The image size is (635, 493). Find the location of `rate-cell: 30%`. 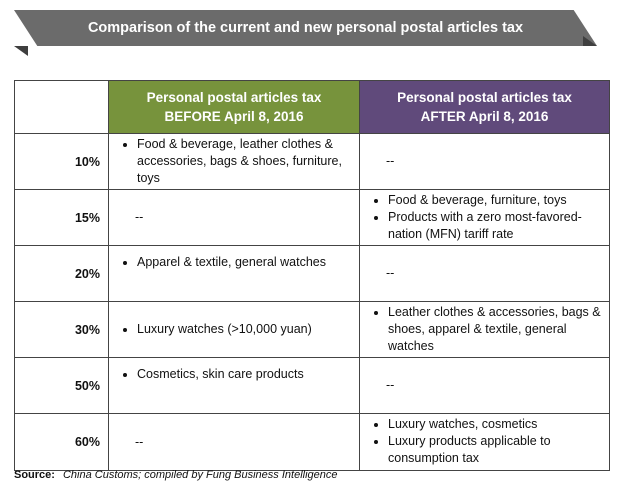

rate-cell: 30% is located at coordinates (61, 329).